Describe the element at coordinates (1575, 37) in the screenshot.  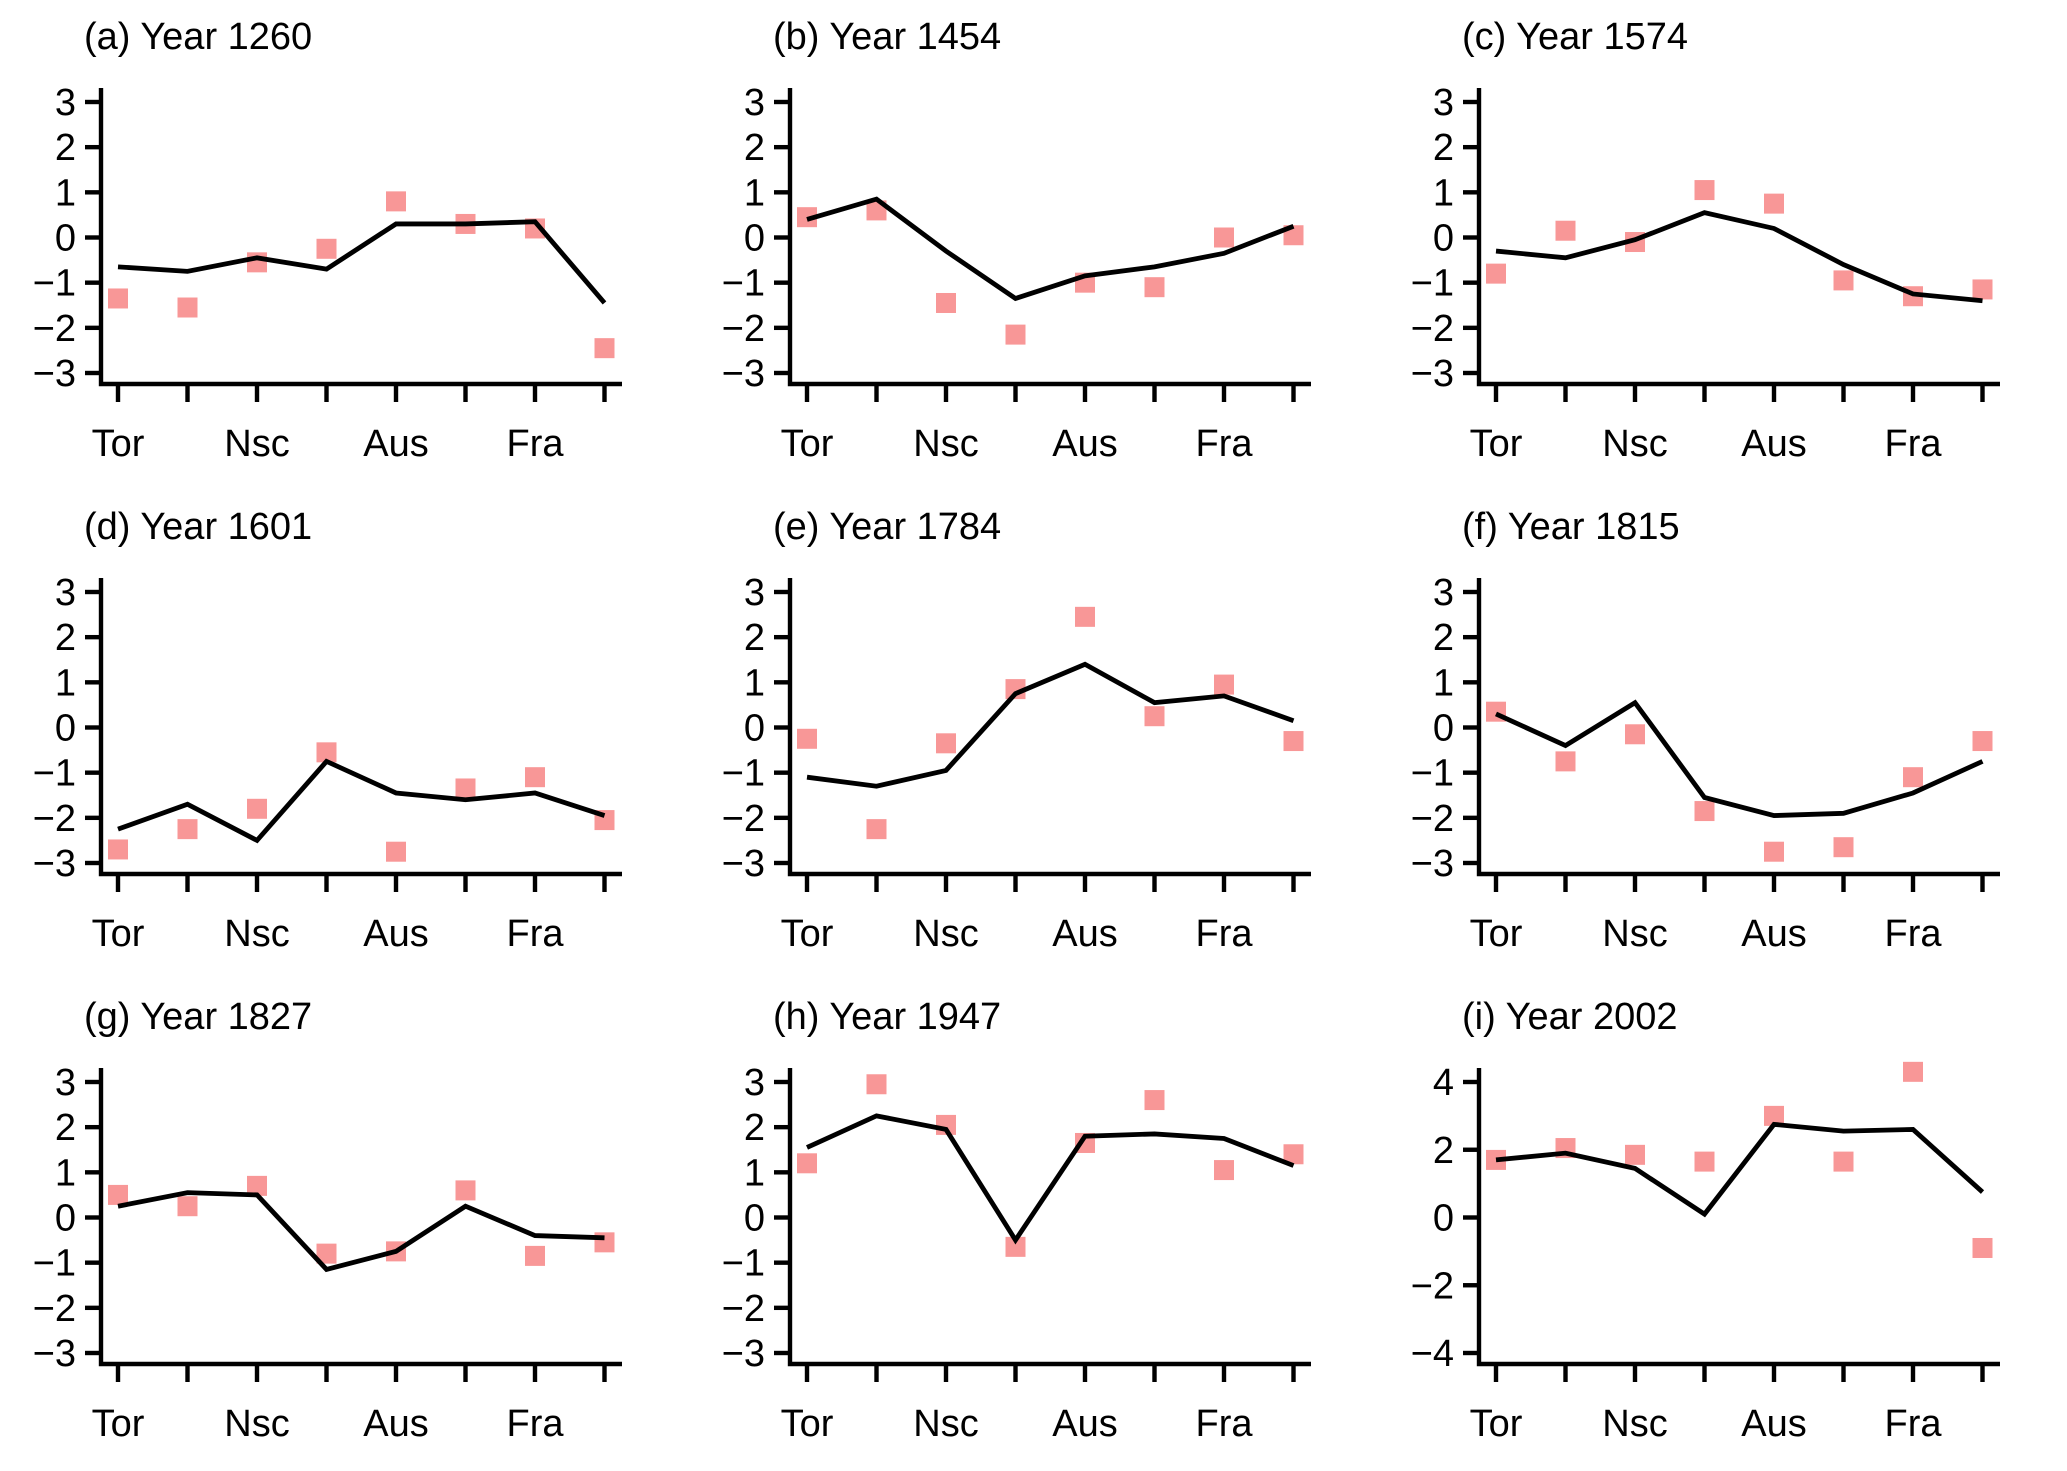
I see `panel-c-title: (c) Year 1574` at that location.